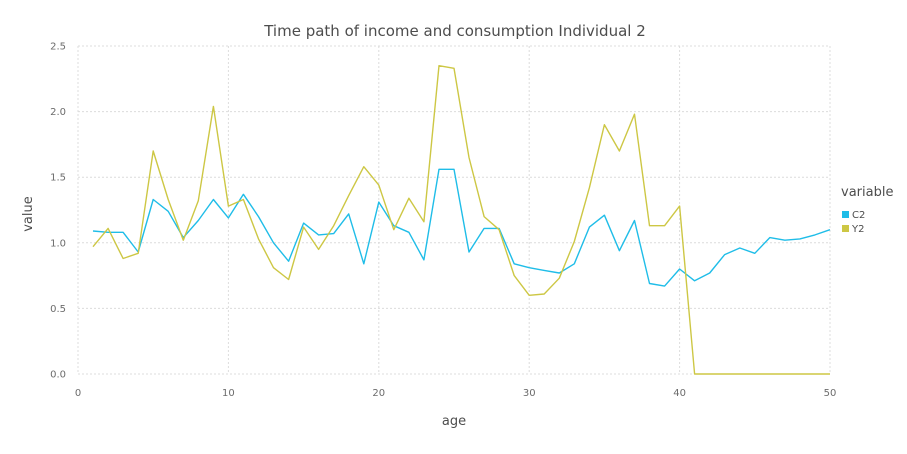 This screenshot has height=454, width=907. I want to click on legend-swatch-c2, so click(845, 214).